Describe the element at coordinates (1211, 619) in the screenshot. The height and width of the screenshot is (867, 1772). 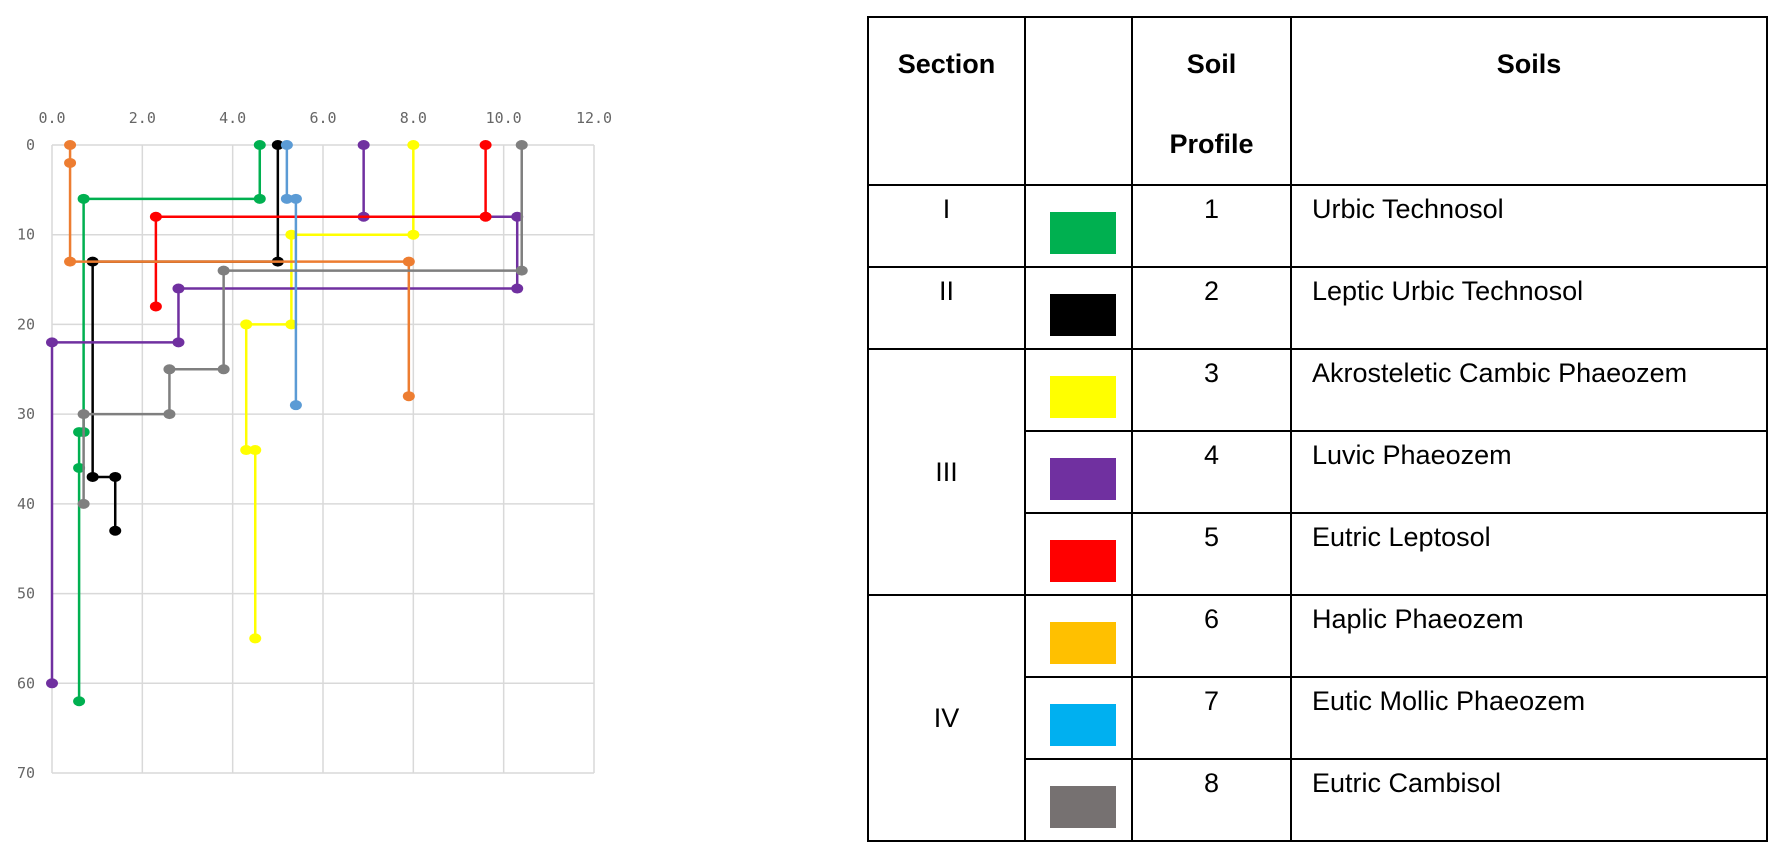
I see `profile-number: 6` at that location.